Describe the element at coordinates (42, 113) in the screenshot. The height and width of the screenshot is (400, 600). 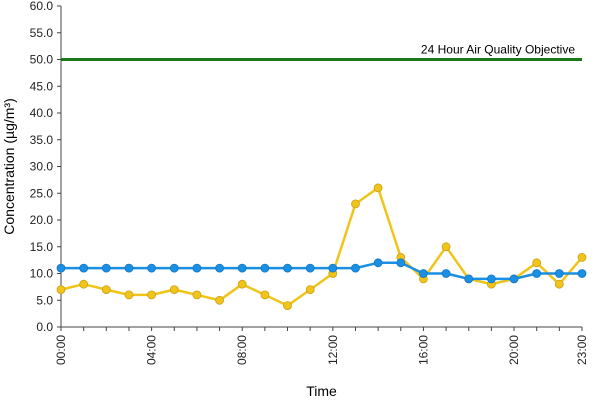
I see `y-tick-label: 40.0` at that location.